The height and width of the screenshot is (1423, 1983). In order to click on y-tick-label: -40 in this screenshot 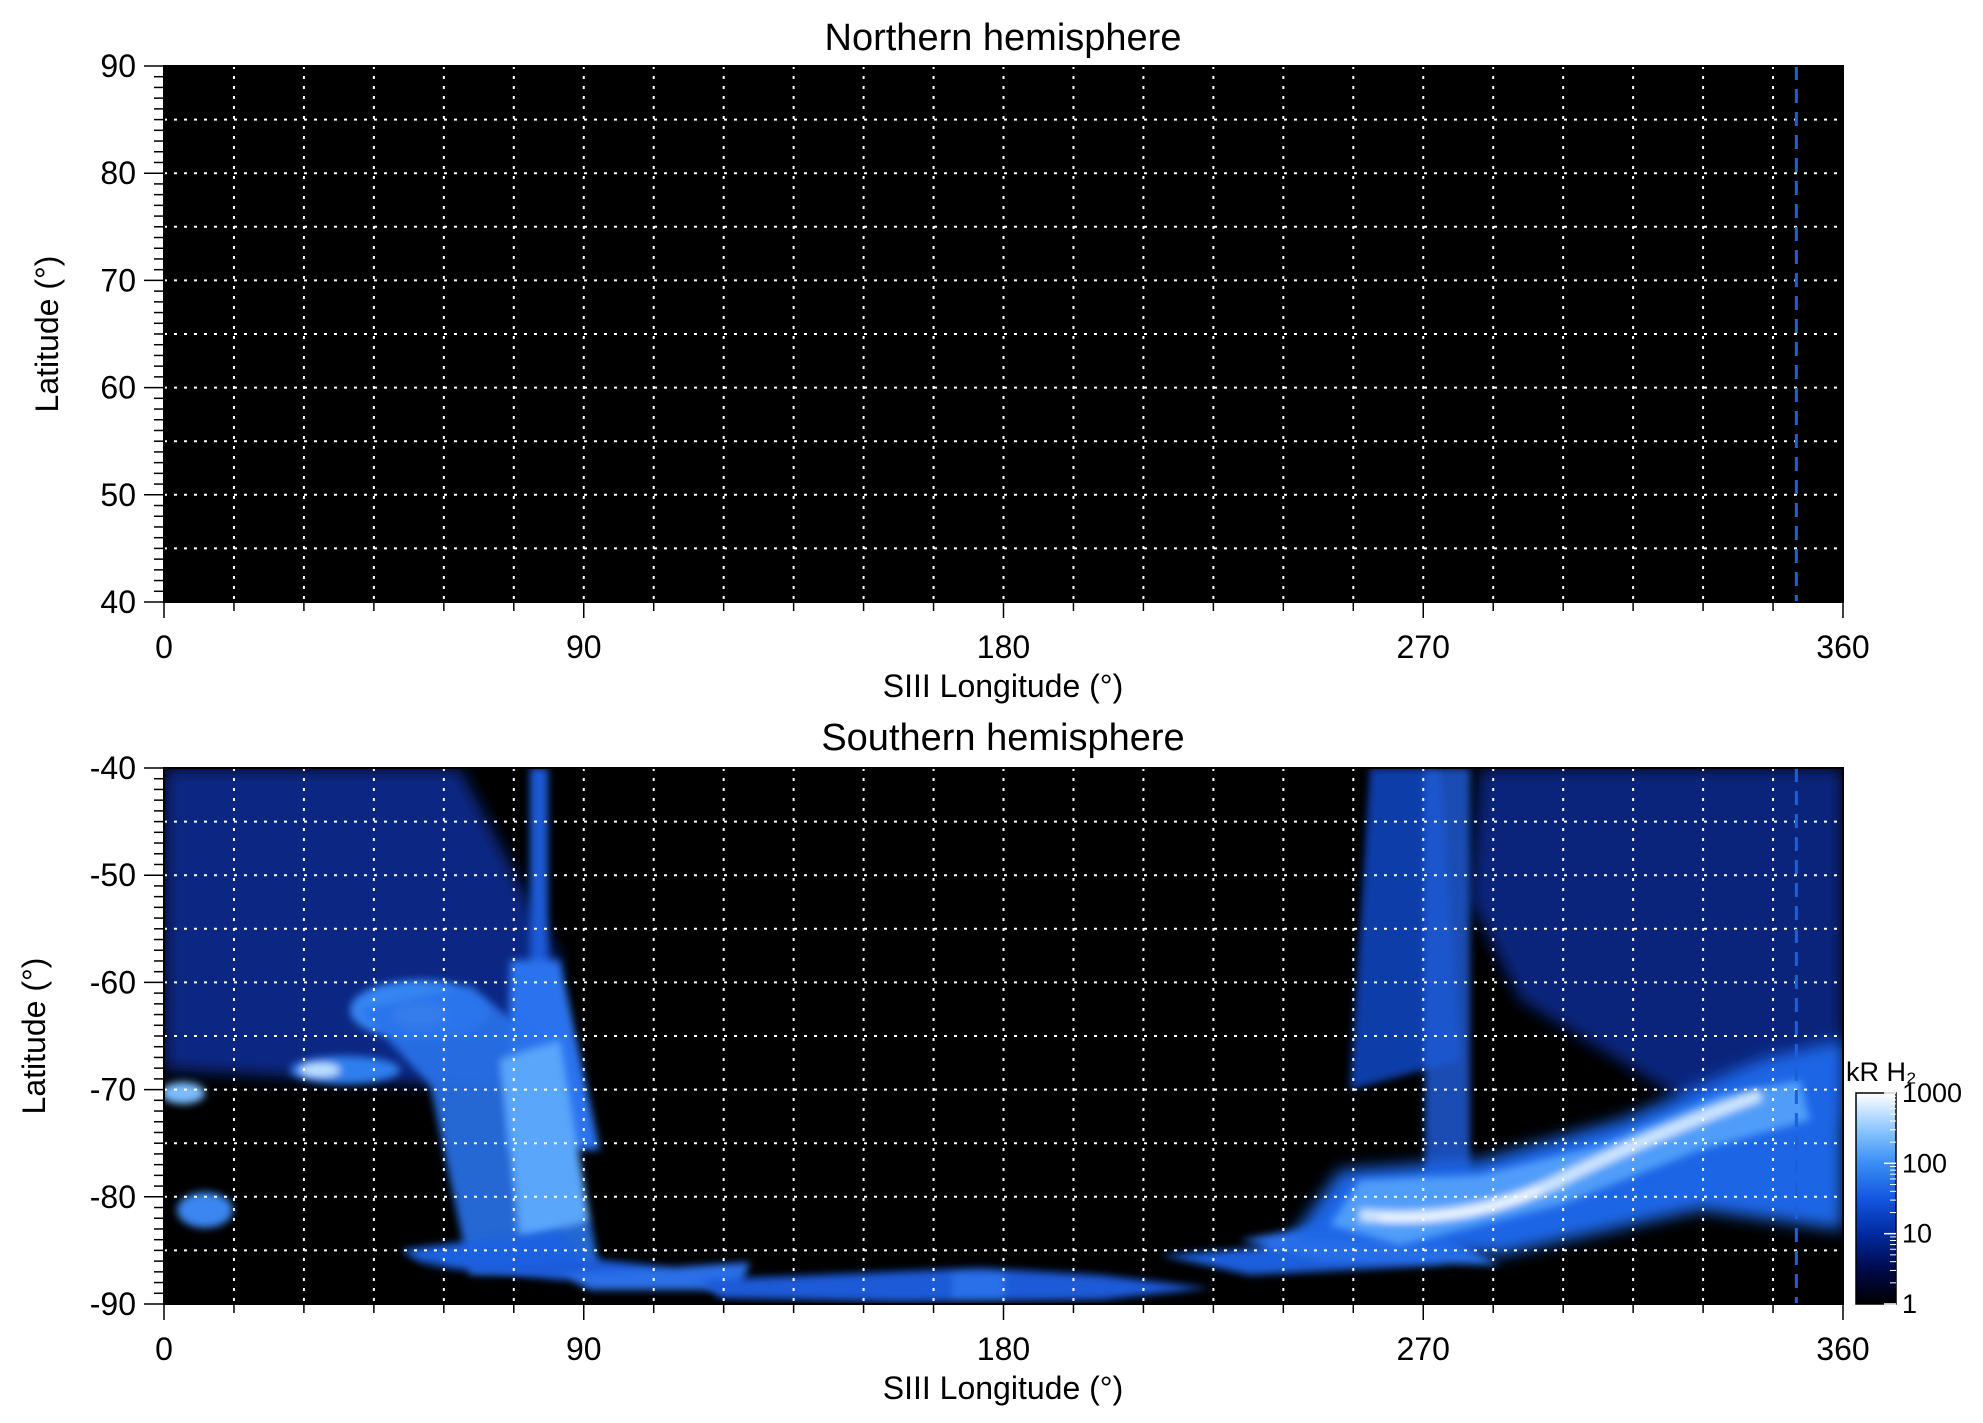, I will do `click(113, 768)`.